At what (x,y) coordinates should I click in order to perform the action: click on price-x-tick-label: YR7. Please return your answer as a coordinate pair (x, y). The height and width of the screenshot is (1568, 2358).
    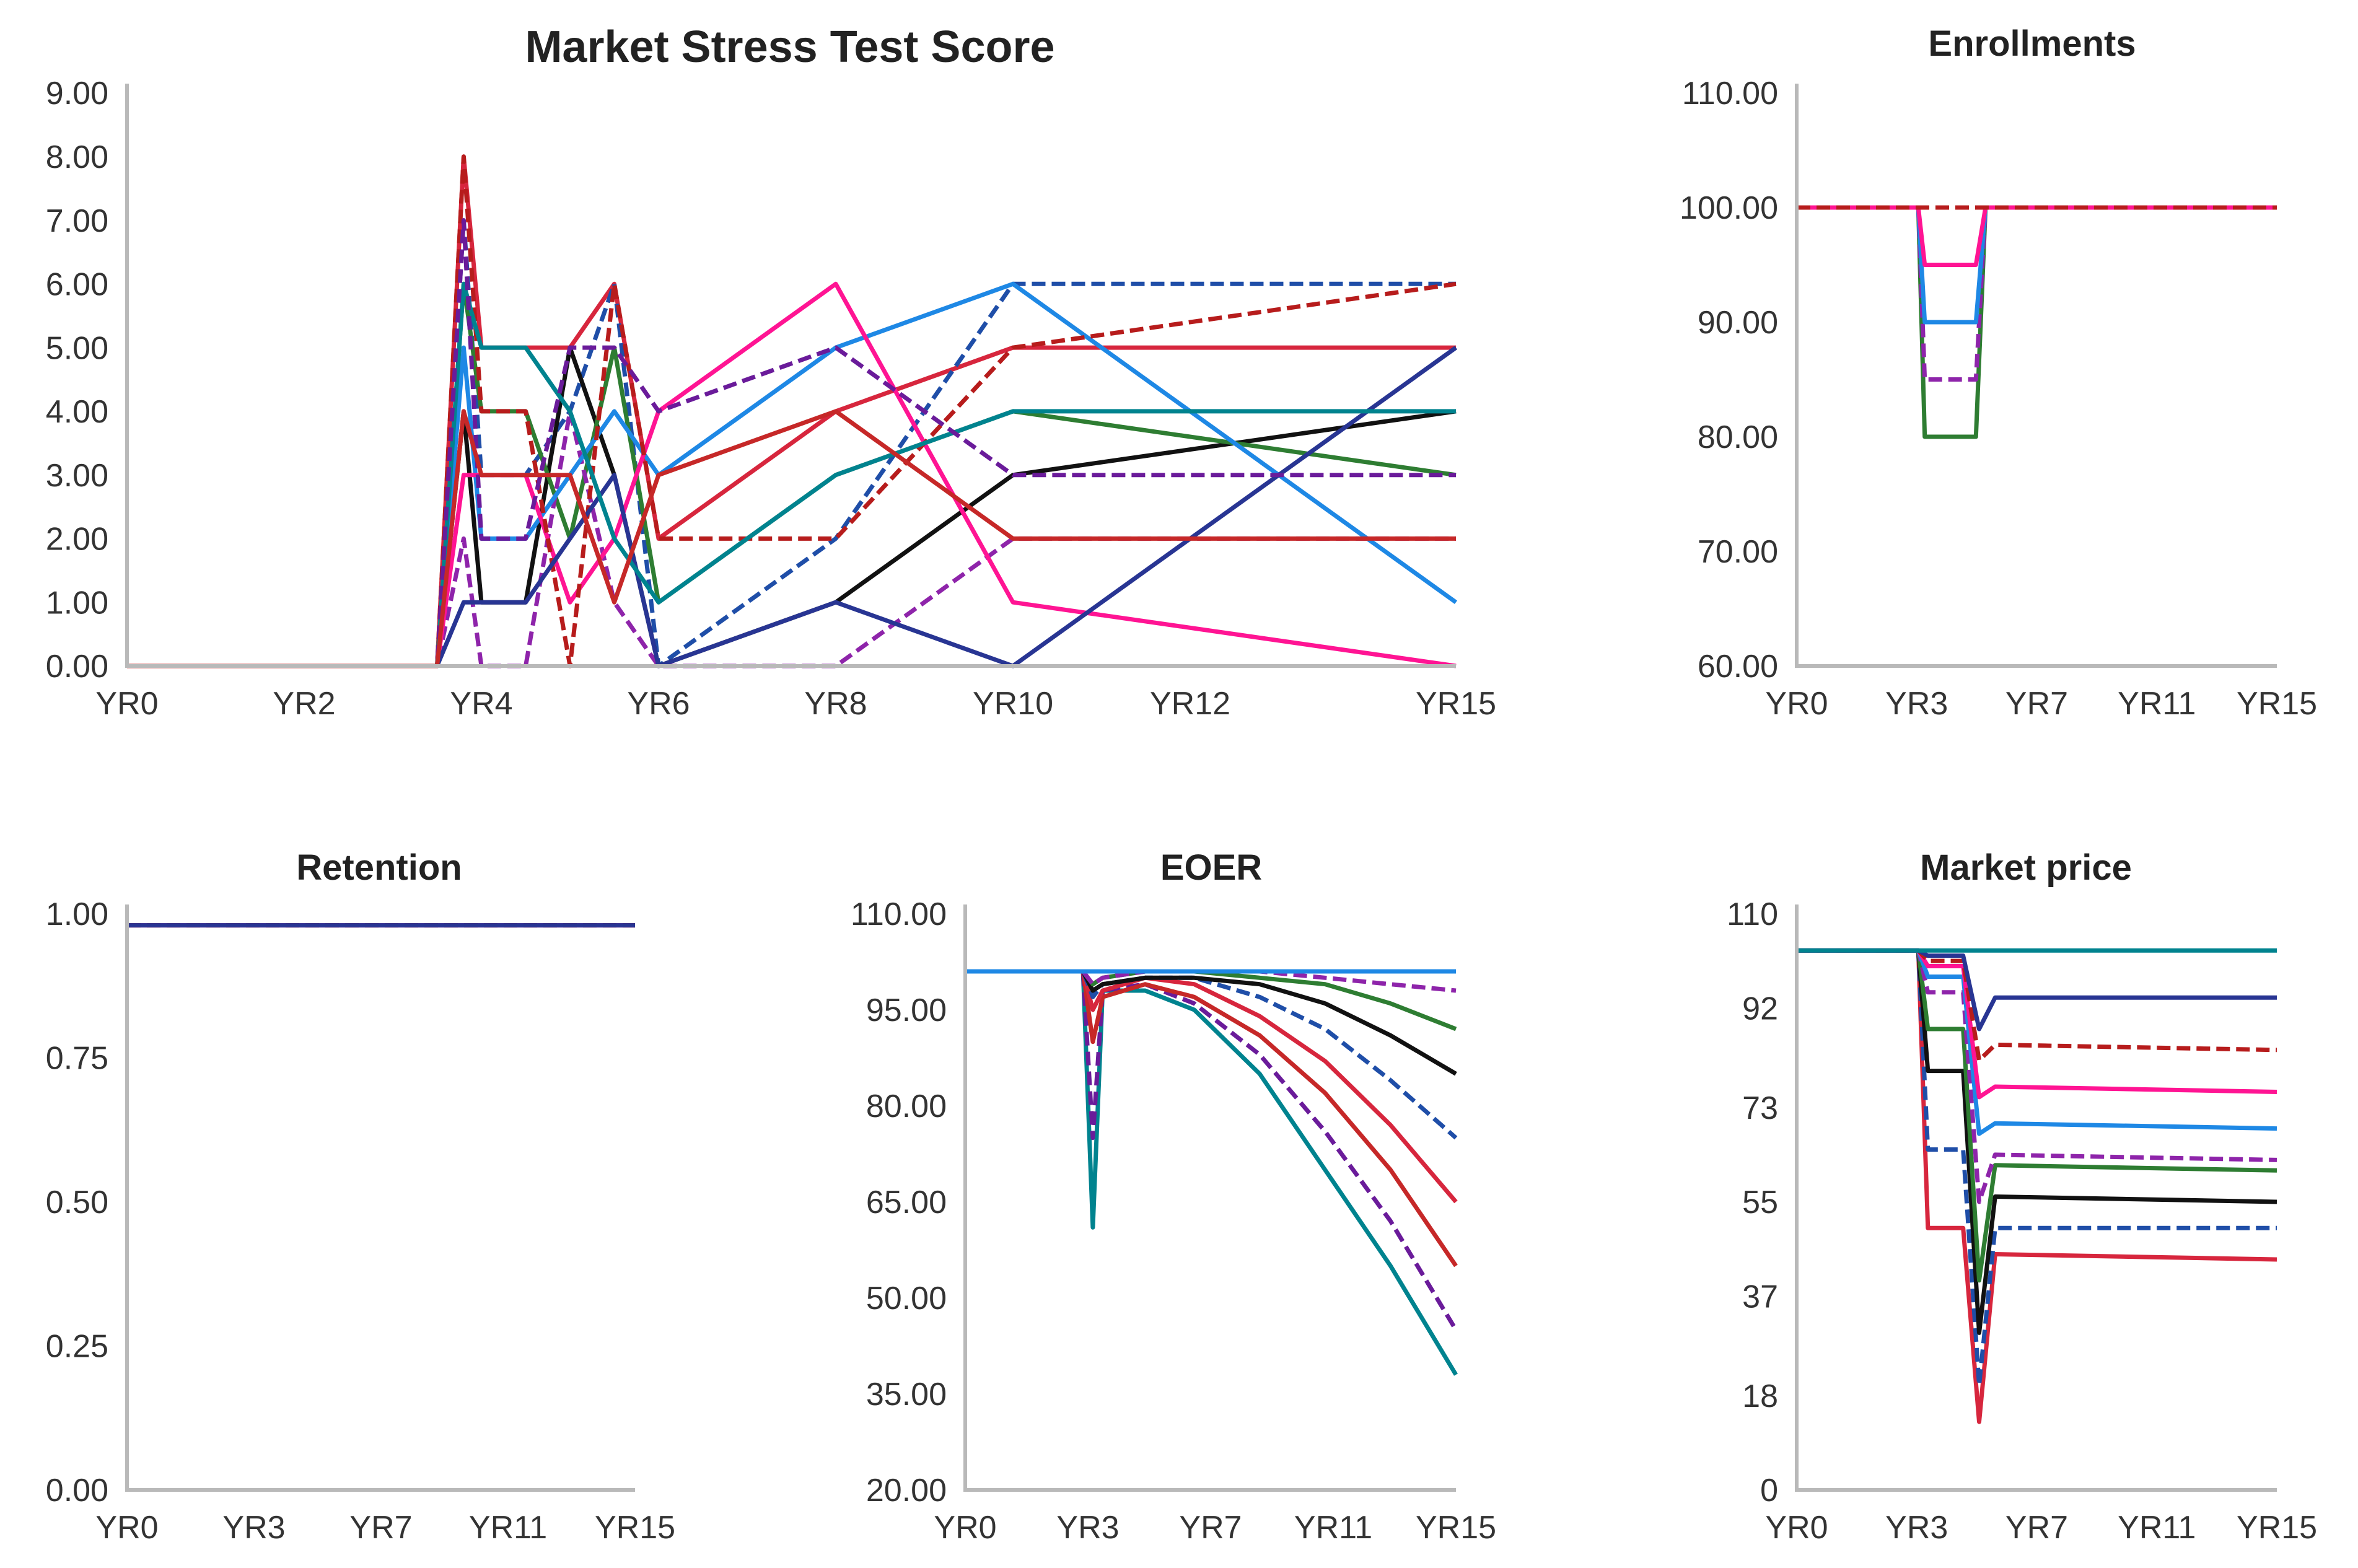
    Looking at the image, I should click on (2036, 1528).